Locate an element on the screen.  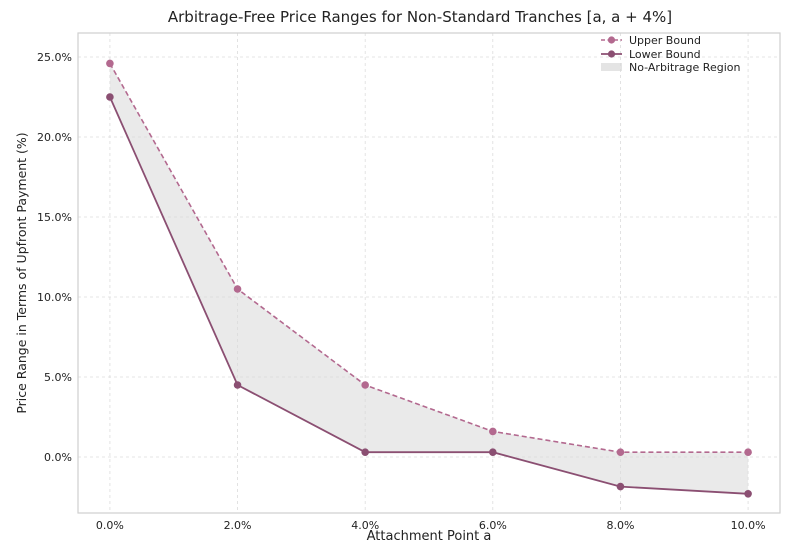
legend-upper-label: Upper Bound is located at coordinates (665, 40).